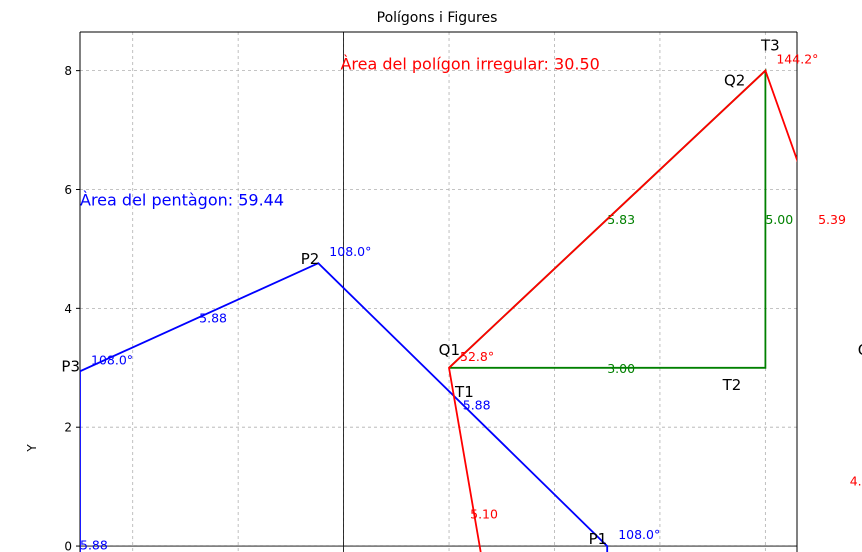  Describe the element at coordinates (832, 219) in the screenshot. I see `side-label: 5.39` at that location.